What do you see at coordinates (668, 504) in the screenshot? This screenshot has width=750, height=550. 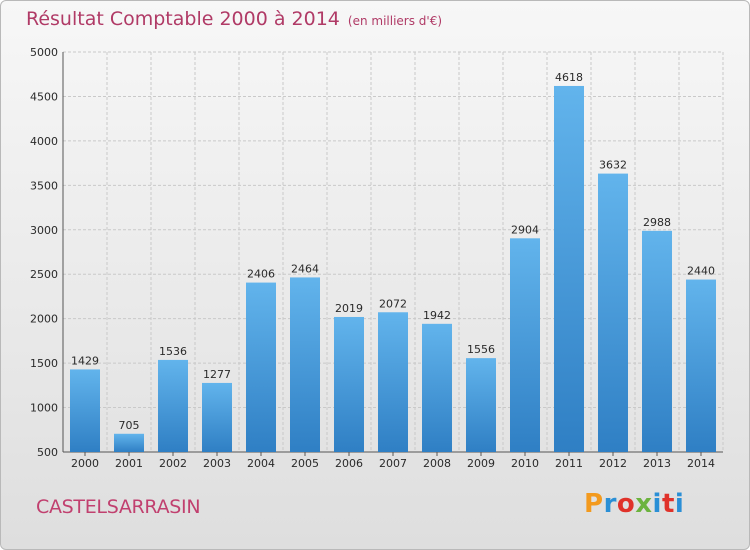 I see `logo-letter: t` at bounding box center [668, 504].